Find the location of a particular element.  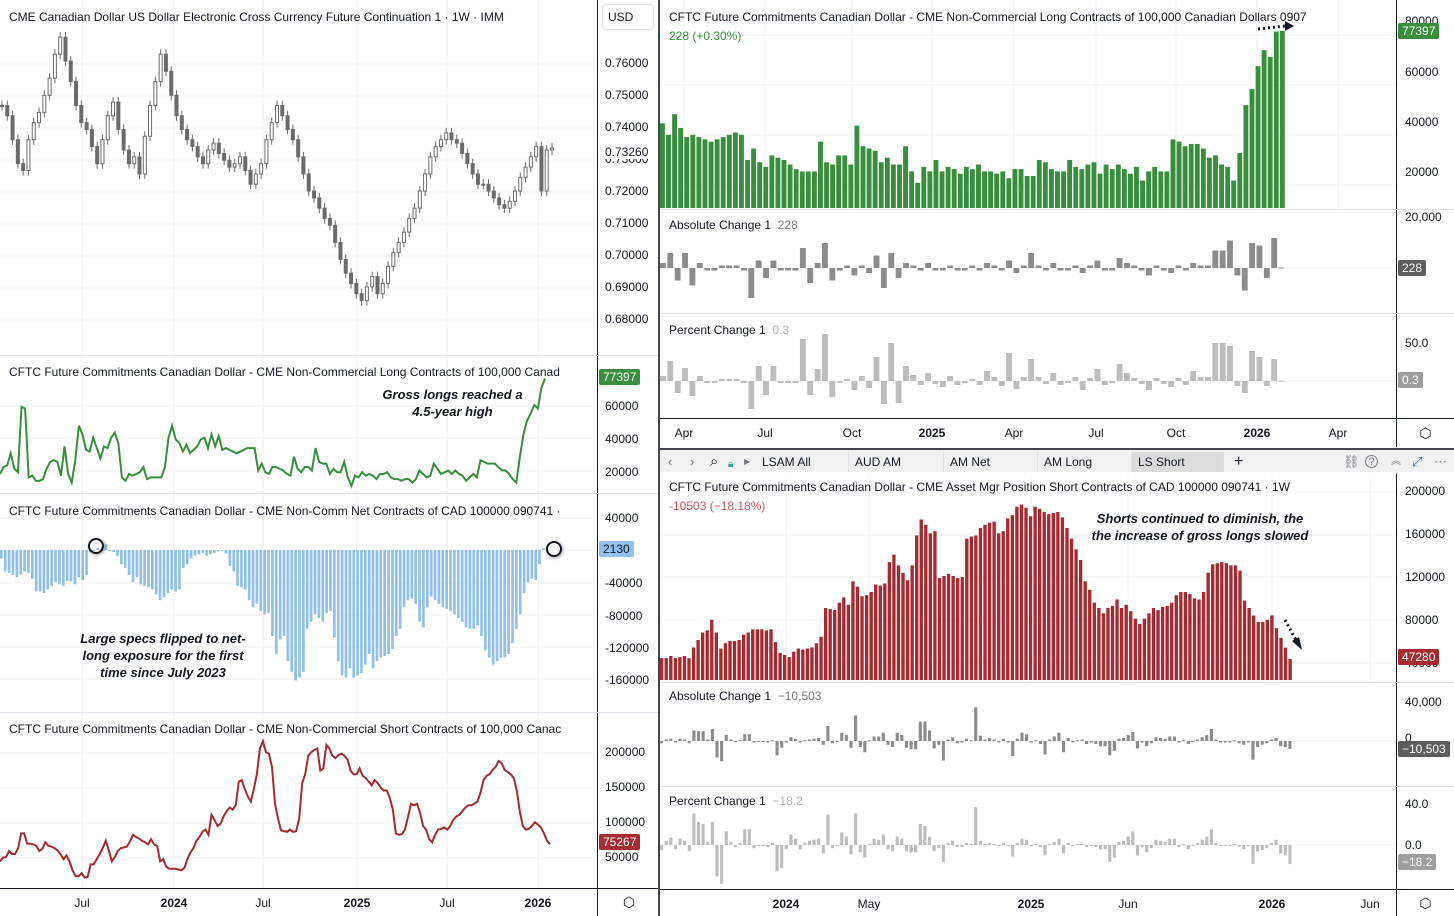

y-tick: 0.75000 is located at coordinates (627, 95).